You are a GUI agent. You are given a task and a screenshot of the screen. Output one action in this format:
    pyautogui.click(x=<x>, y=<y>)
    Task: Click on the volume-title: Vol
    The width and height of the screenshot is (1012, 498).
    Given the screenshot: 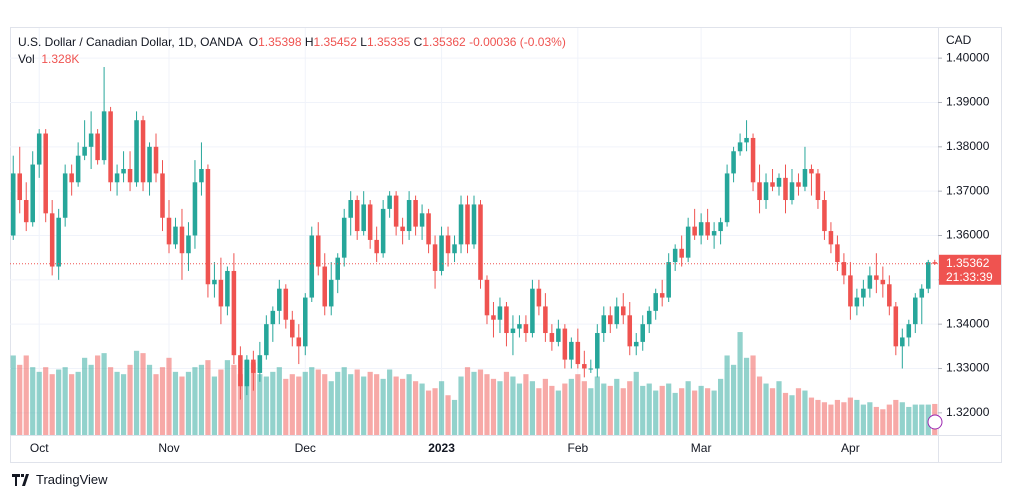 What is the action you would take?
    pyautogui.click(x=26, y=59)
    